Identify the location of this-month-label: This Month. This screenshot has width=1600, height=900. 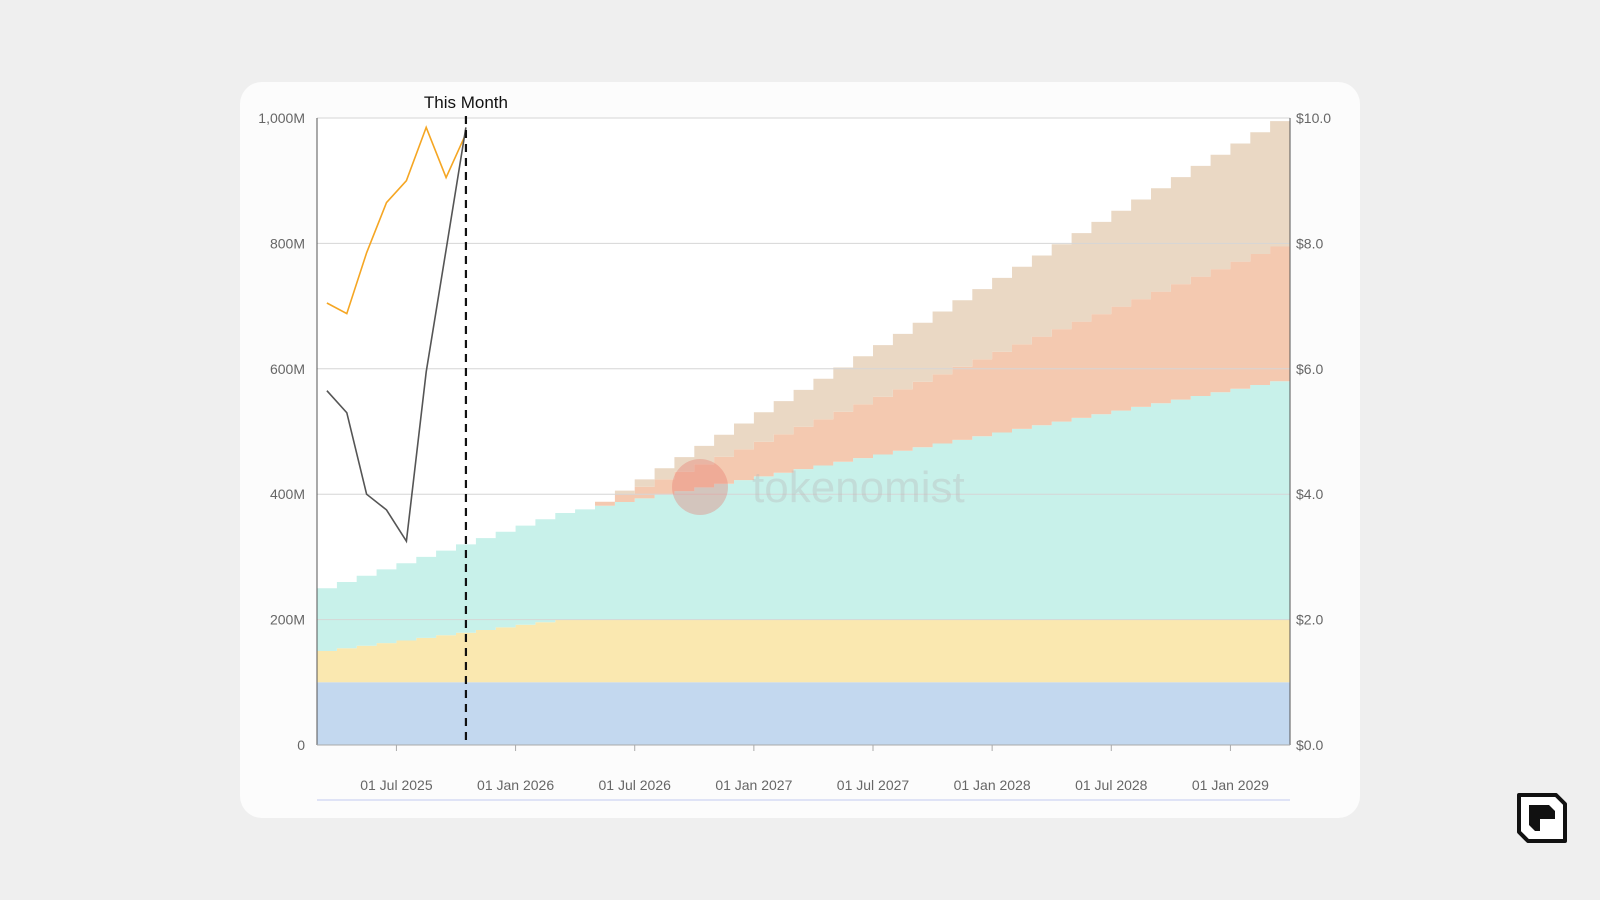
(466, 102).